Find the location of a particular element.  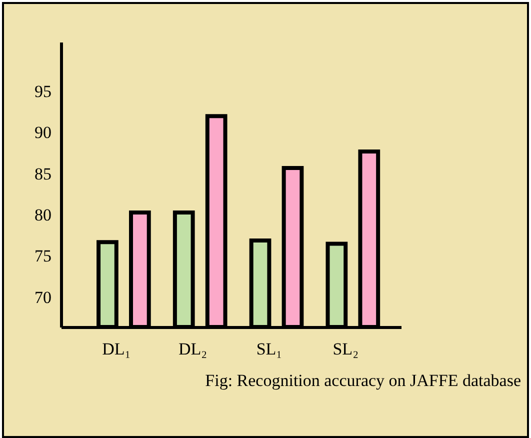

y-tick-label: 70 is located at coordinates (43, 297).